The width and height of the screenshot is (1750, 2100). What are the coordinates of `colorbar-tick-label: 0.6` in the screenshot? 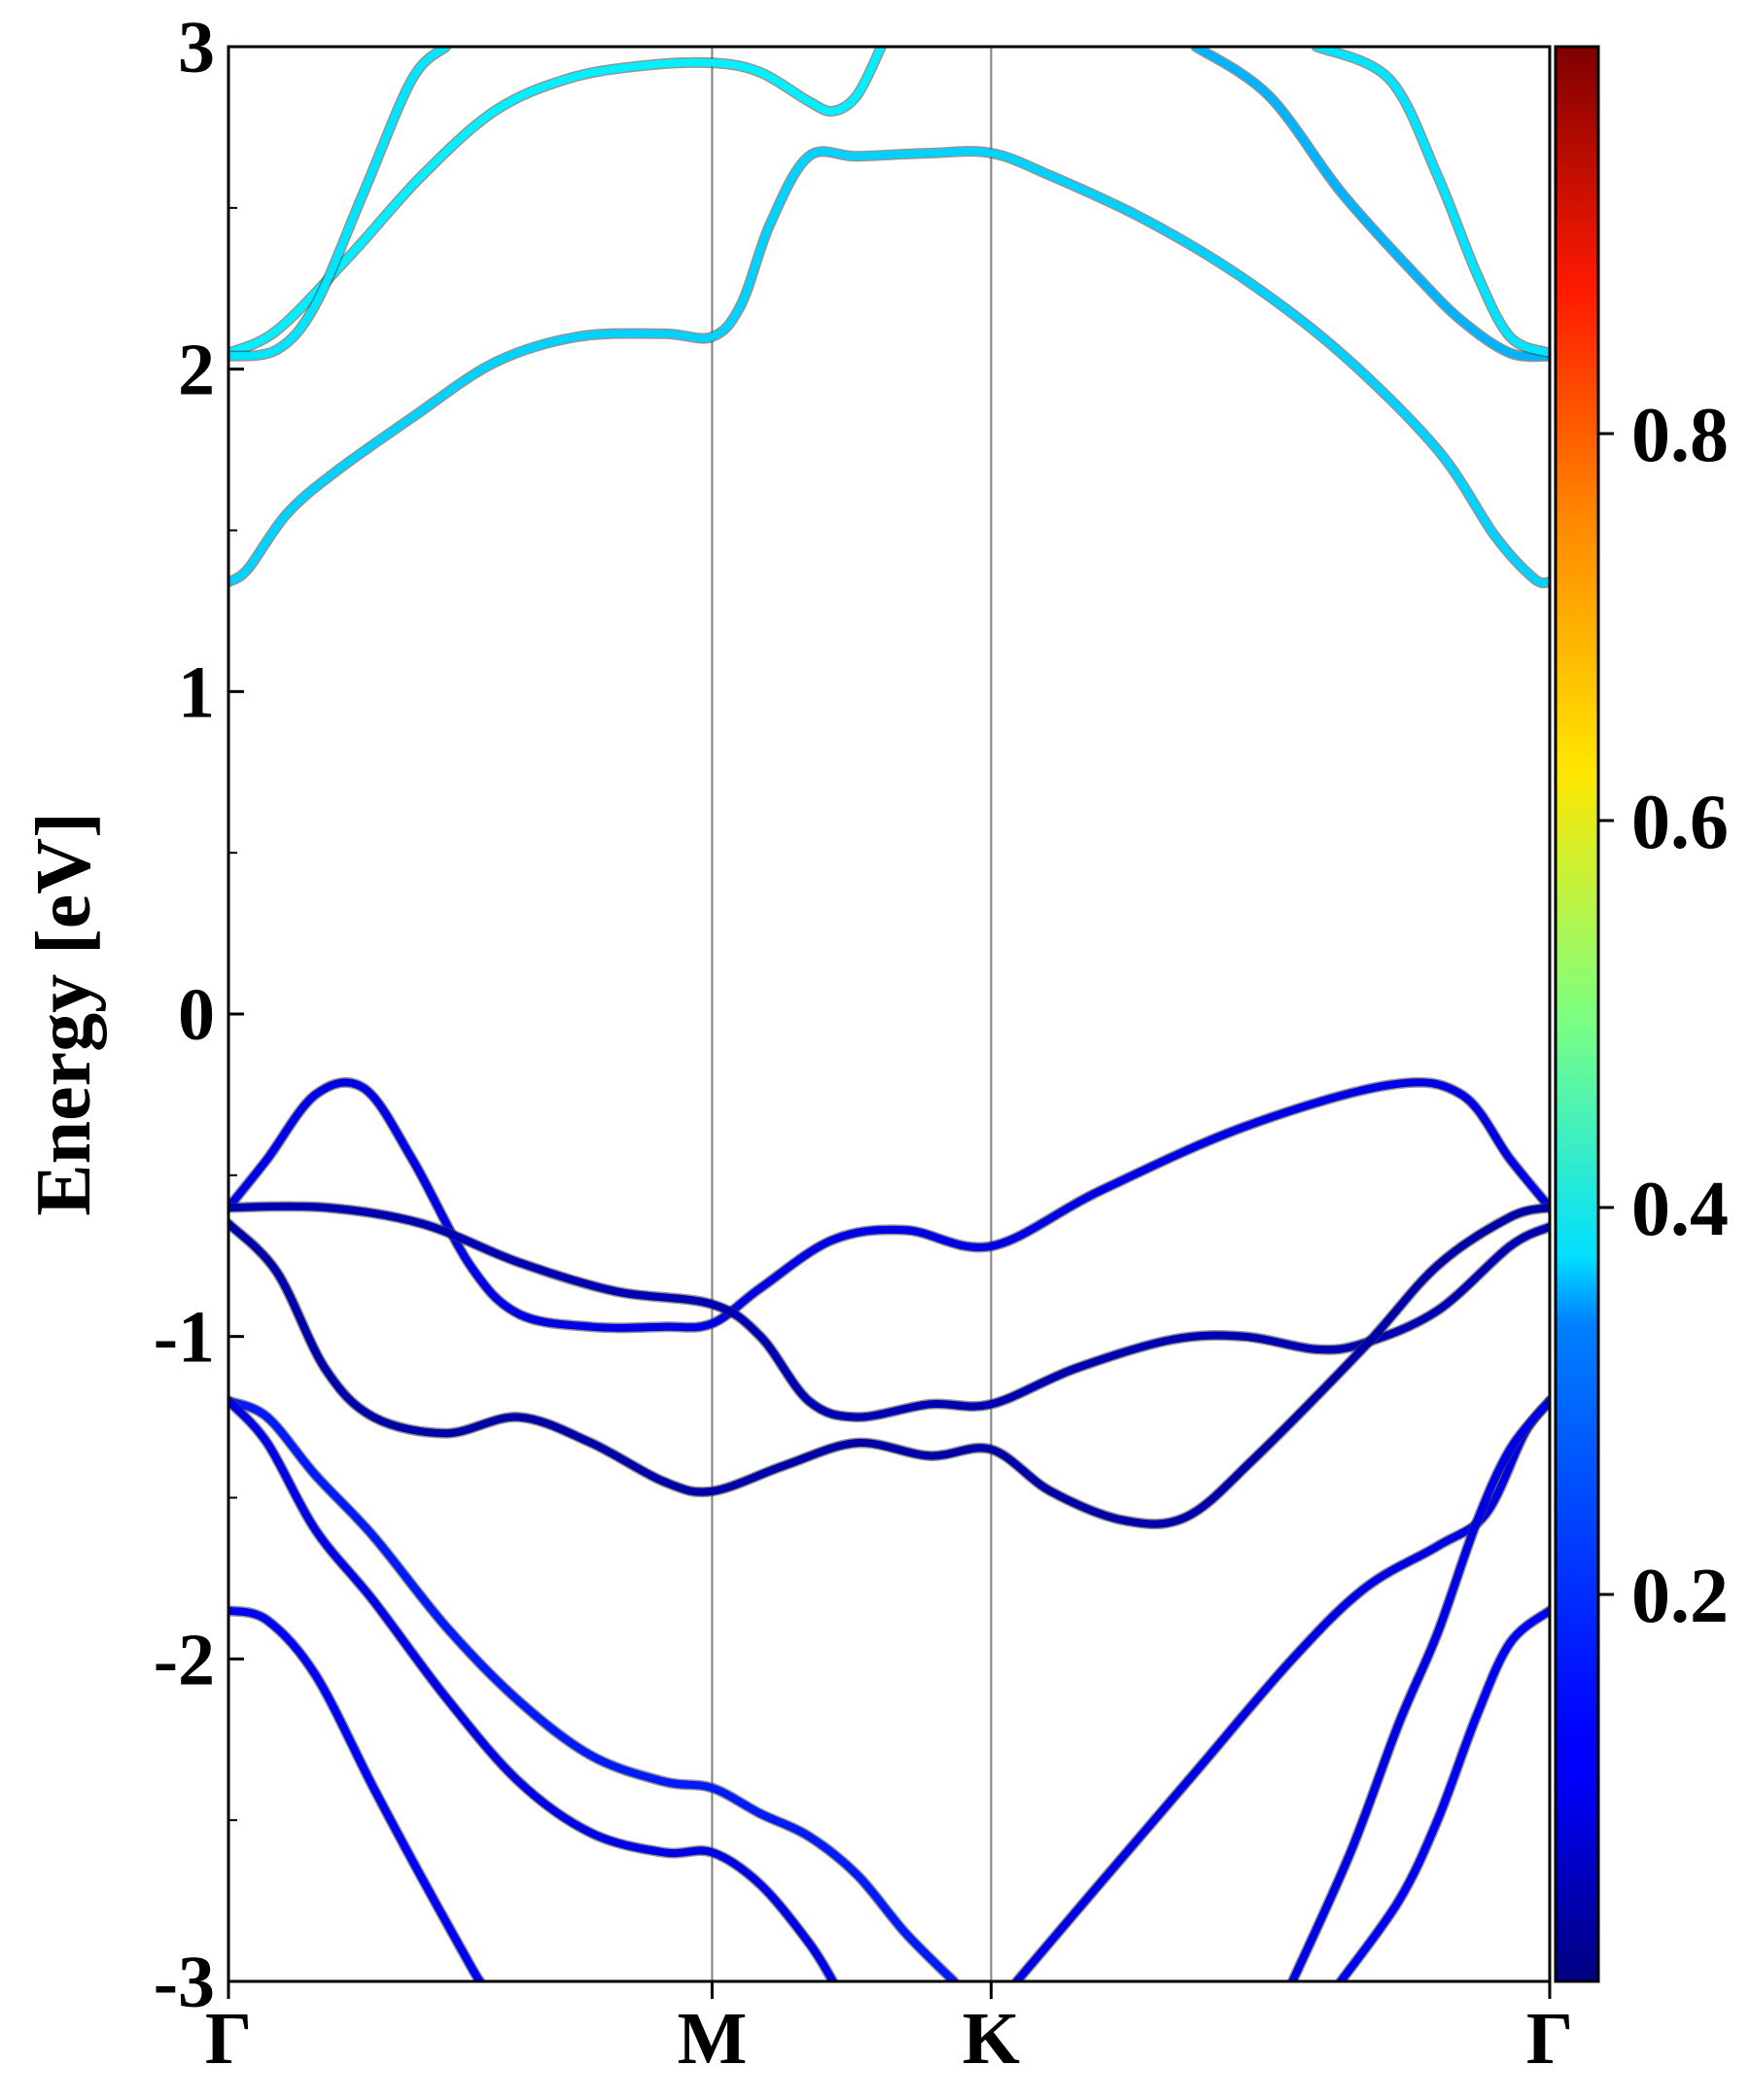 It's located at (1680, 822).